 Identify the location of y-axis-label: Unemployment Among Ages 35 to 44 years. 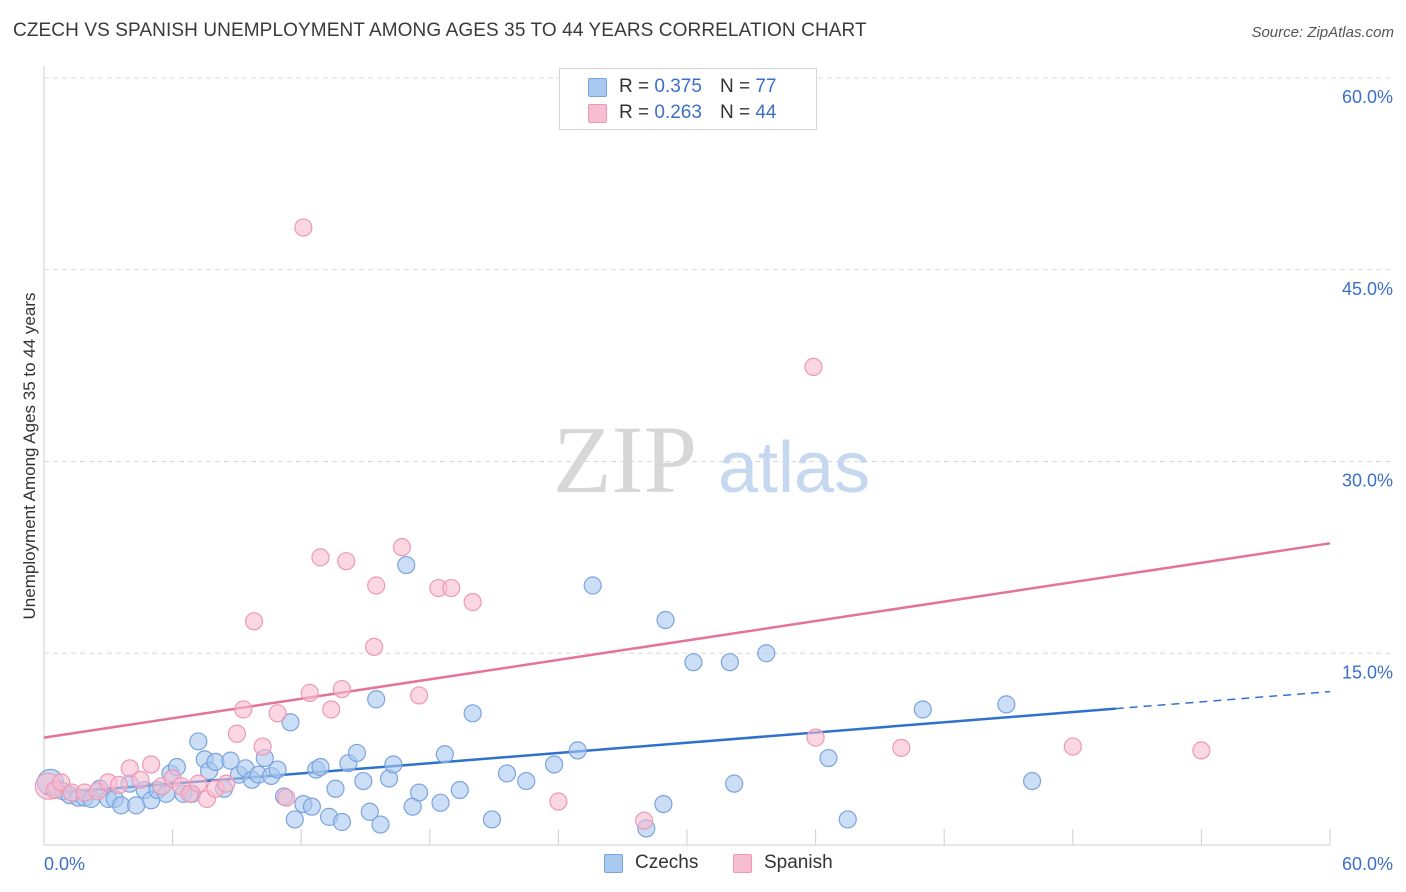
(29, 456).